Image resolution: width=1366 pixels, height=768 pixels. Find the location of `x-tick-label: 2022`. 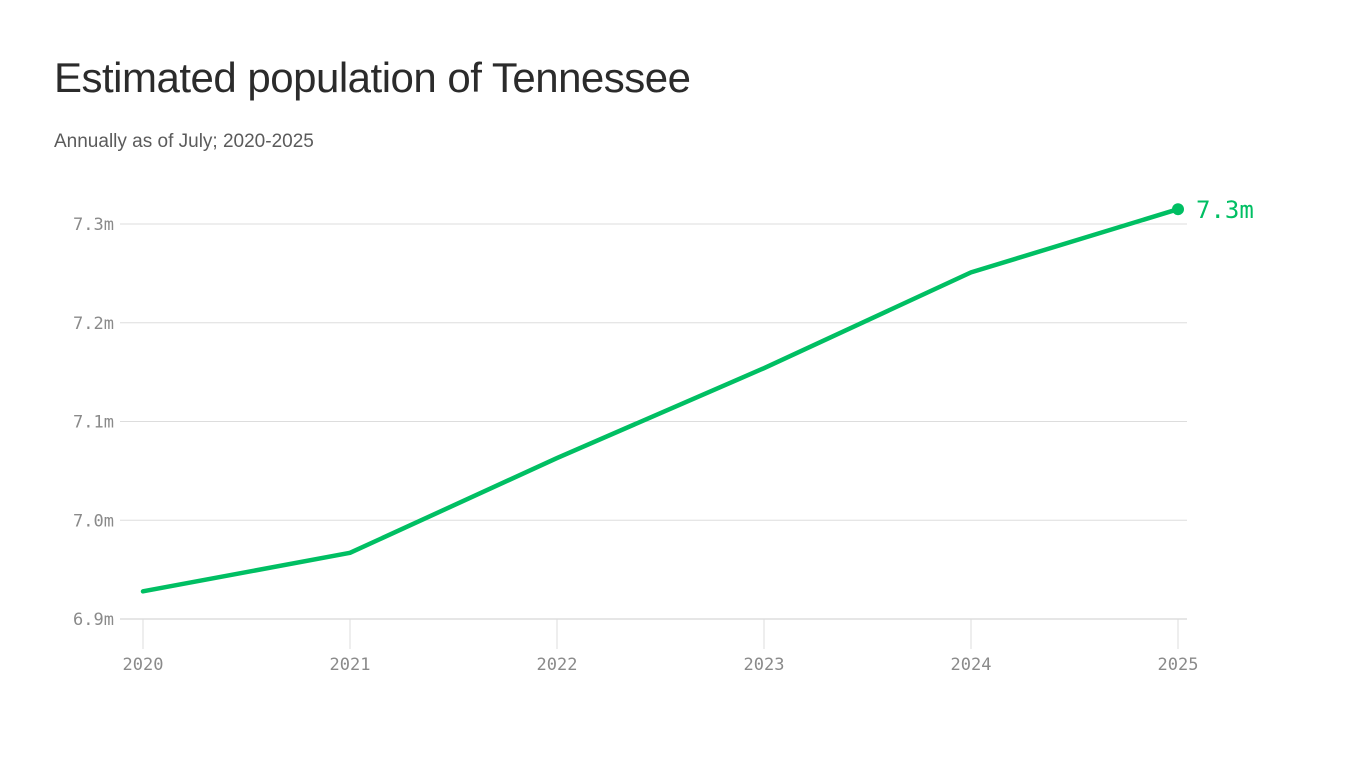

x-tick-label: 2022 is located at coordinates (557, 665).